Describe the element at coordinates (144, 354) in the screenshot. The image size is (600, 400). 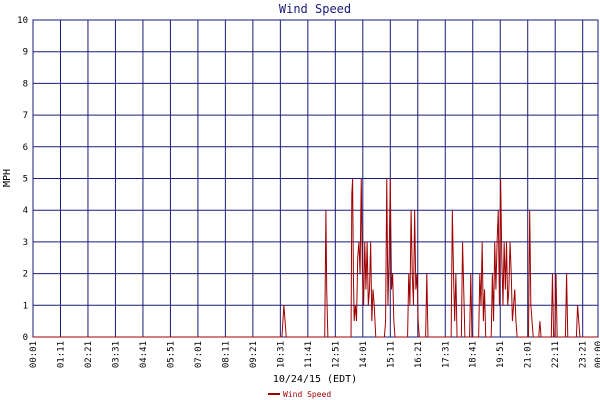
I see `x-tick-label: 04:41` at that location.